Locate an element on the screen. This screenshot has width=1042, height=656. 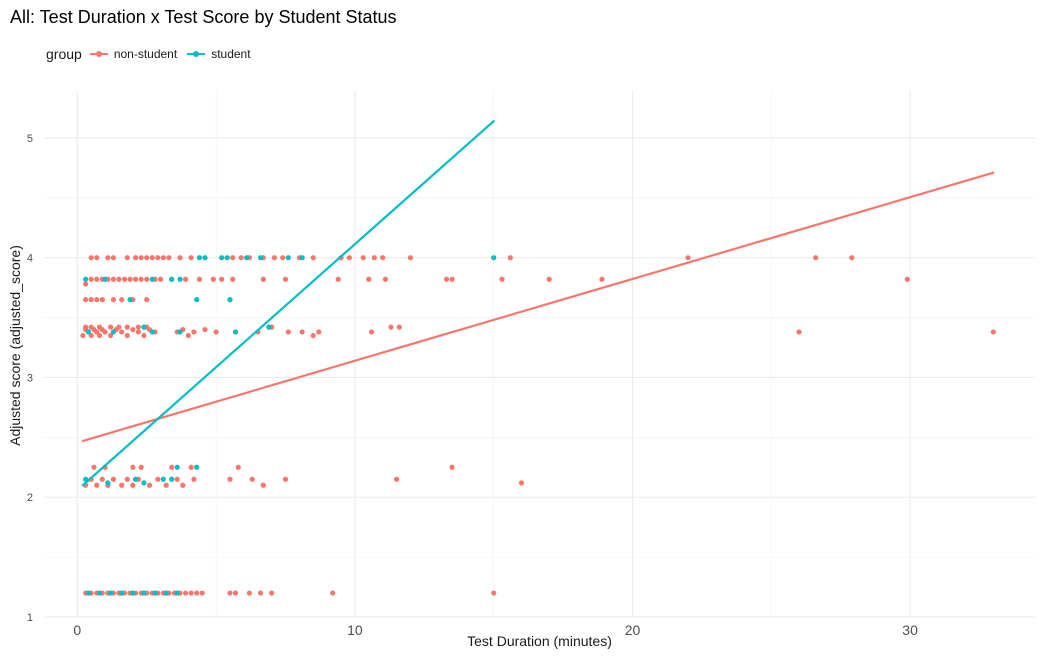
y-tick-label: 5 is located at coordinates (30, 139).